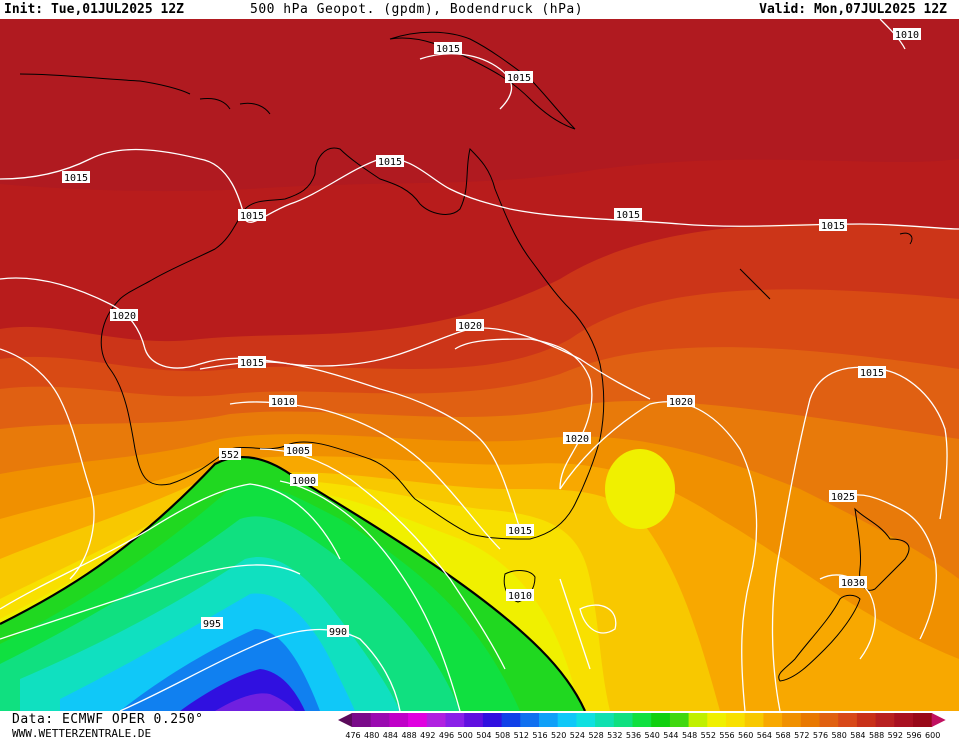 This screenshot has height=741, width=959. I want to click on legend-value: 548, so click(689, 735).